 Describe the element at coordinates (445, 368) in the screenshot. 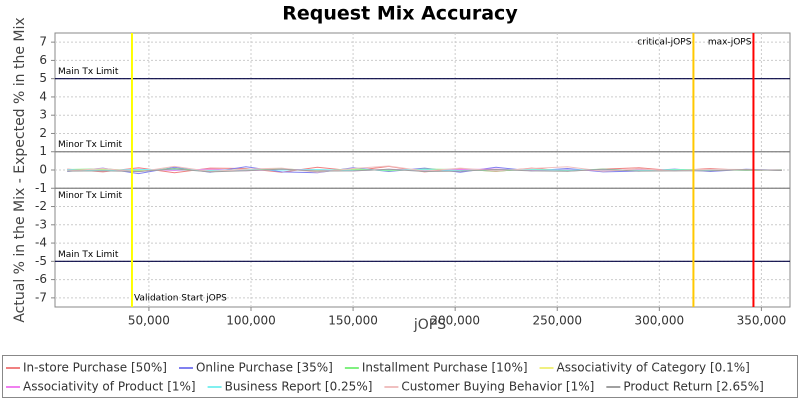

I see `legend-label: Installment Purchase [10%]` at that location.